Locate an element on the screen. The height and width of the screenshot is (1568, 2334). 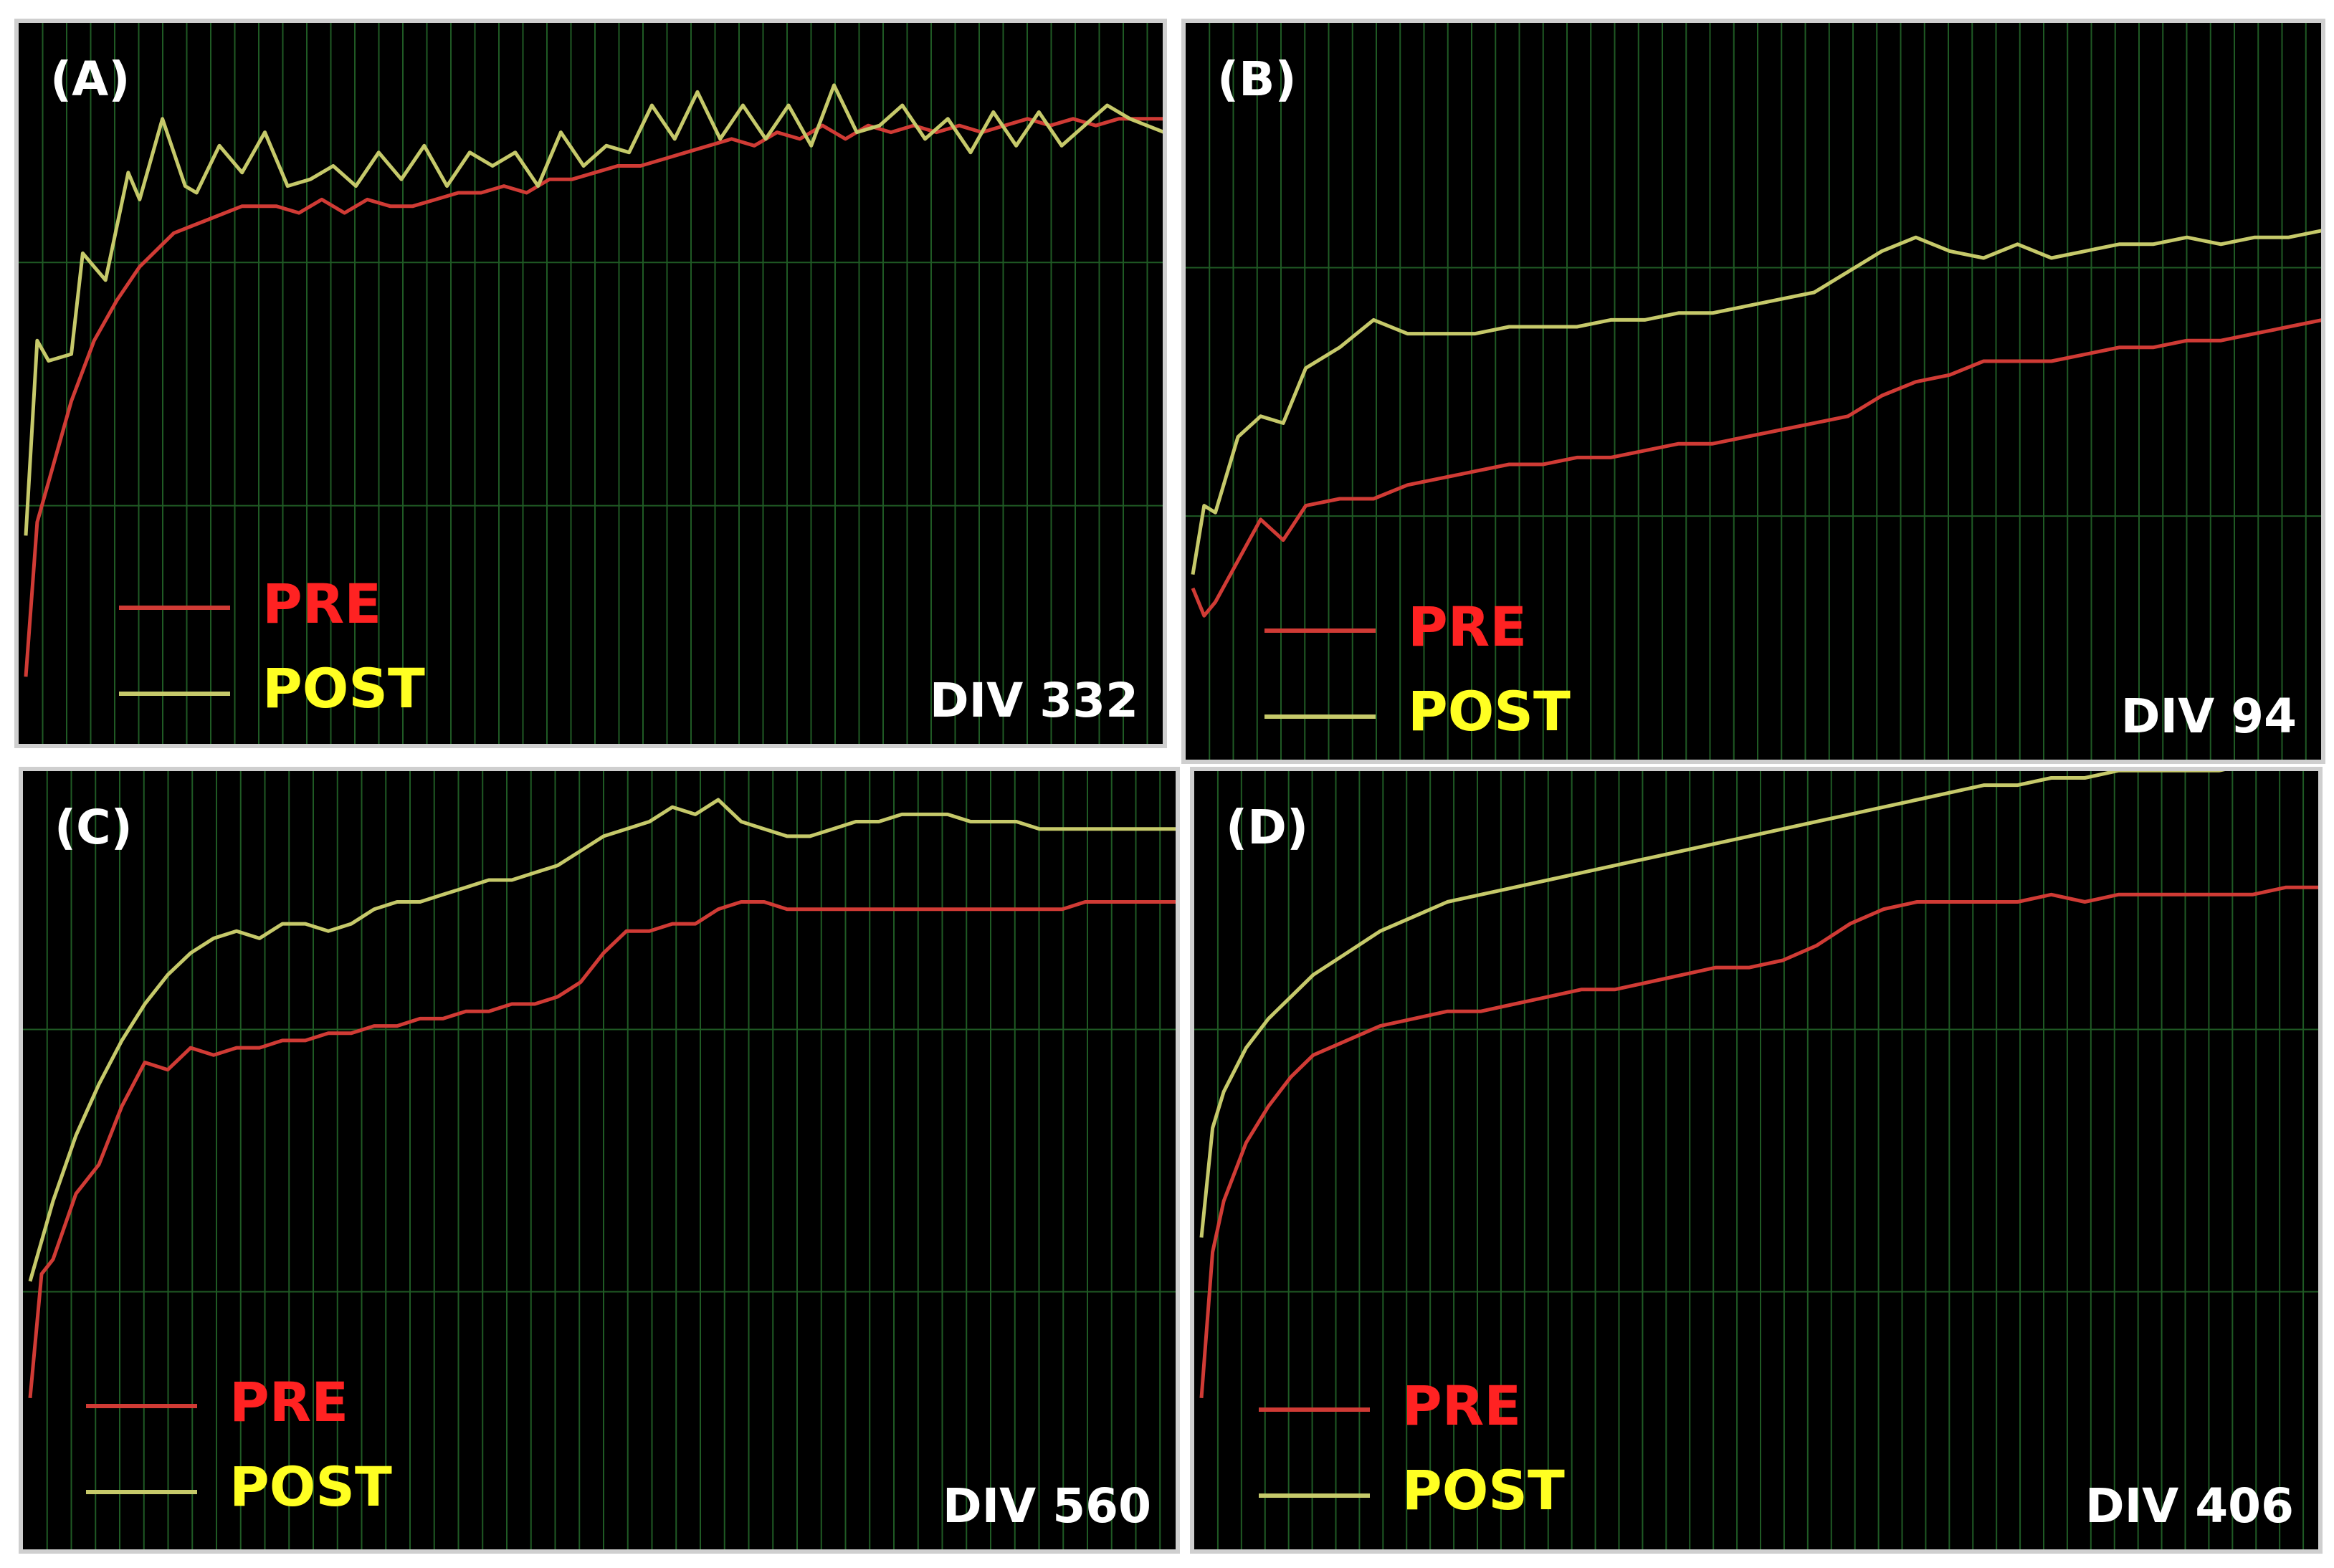
panel-c-label: (C) is located at coordinates (93, 827).